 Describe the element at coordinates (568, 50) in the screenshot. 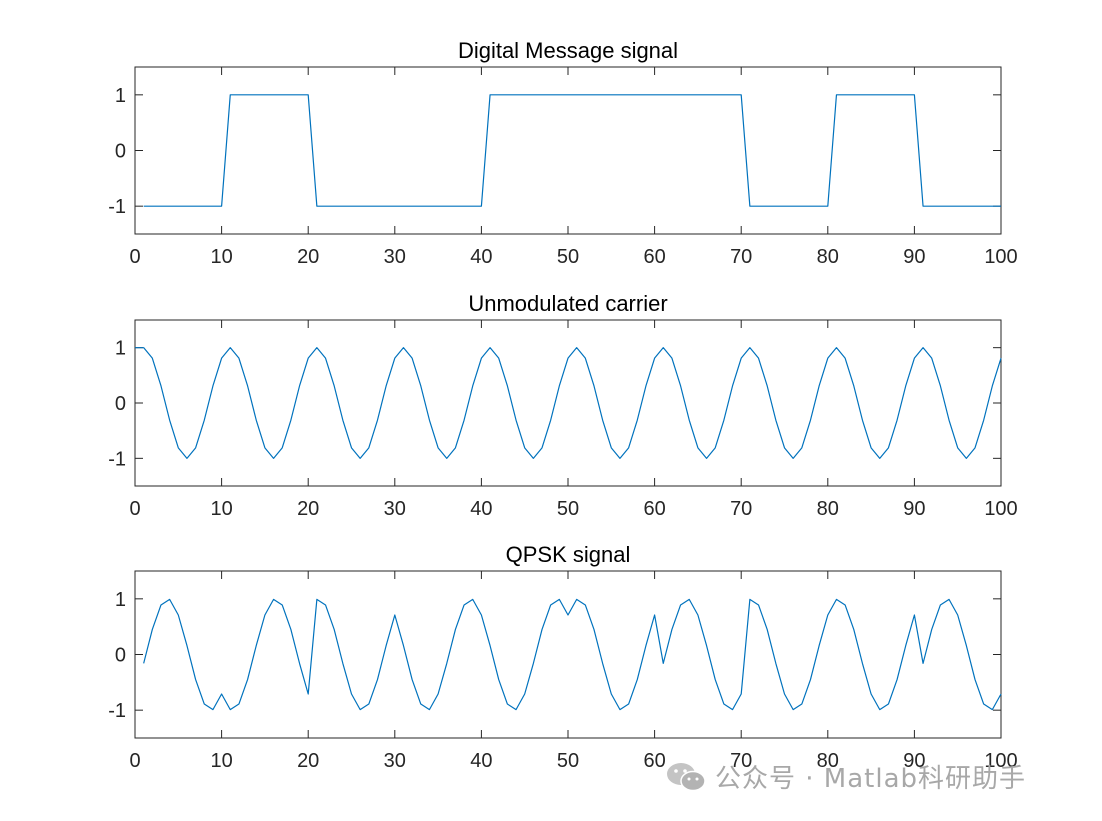

I see `plot-title: Digital Message signal` at that location.